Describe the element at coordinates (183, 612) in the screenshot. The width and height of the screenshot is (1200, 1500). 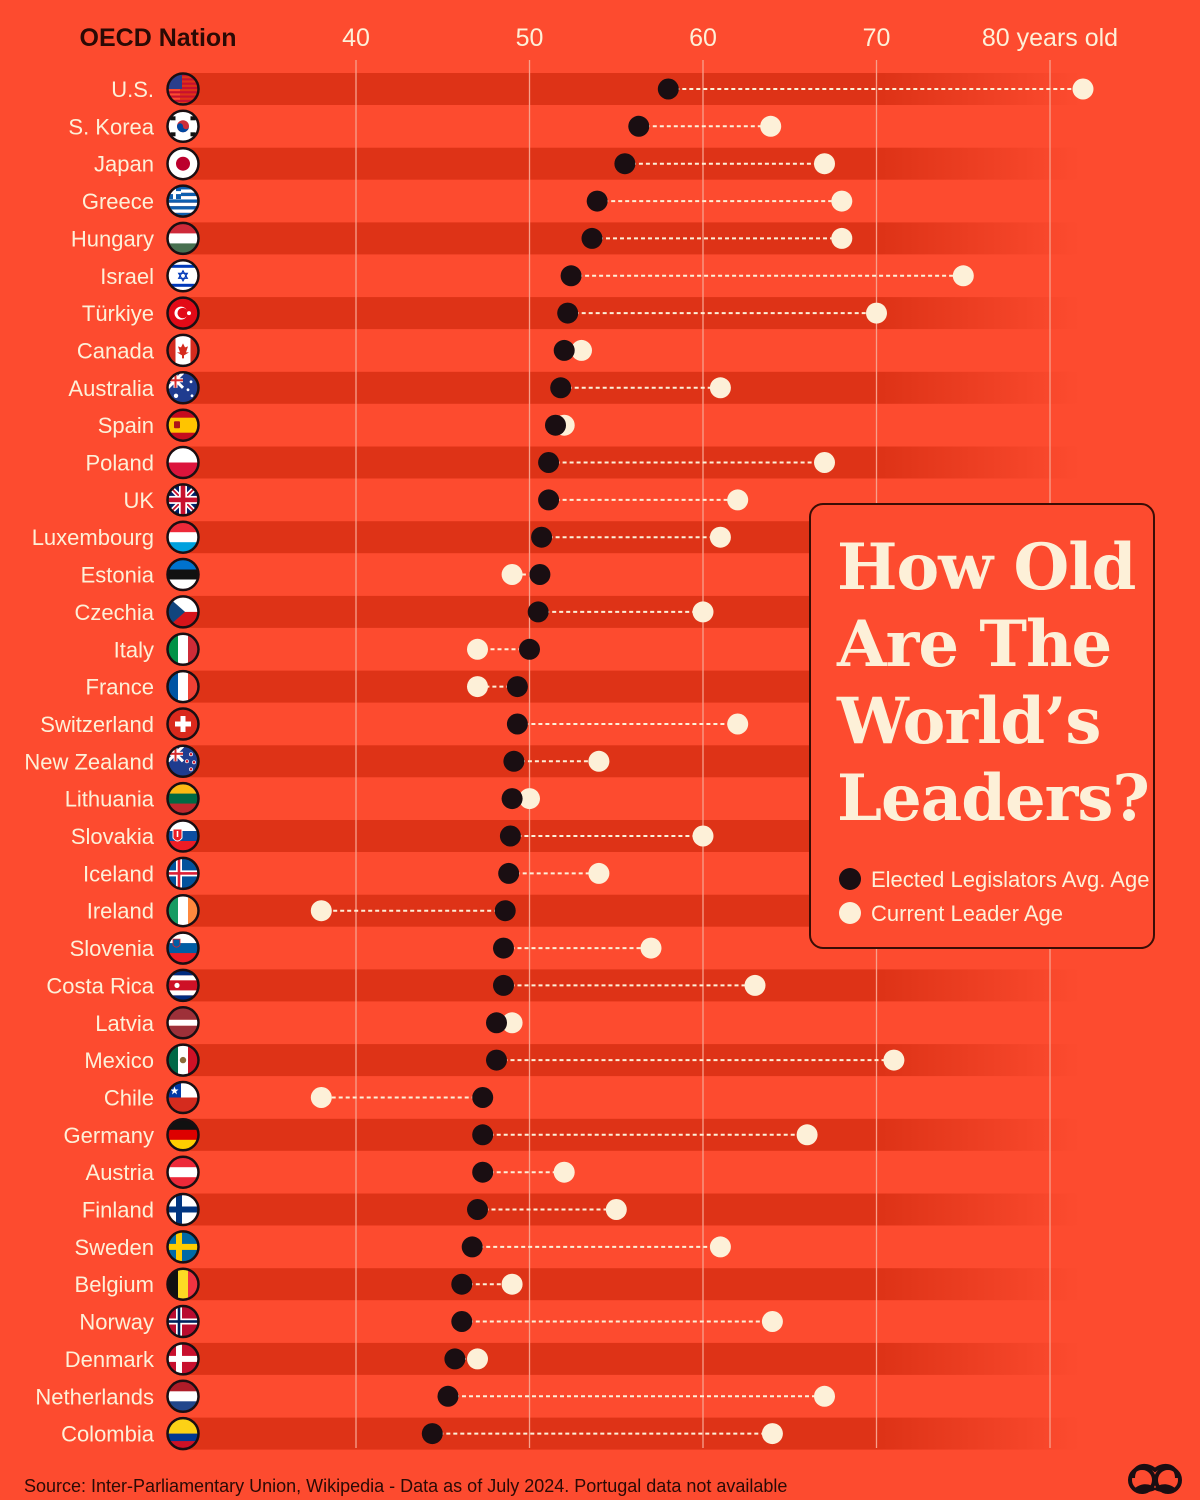
I see `czechia-flag-icon` at that location.